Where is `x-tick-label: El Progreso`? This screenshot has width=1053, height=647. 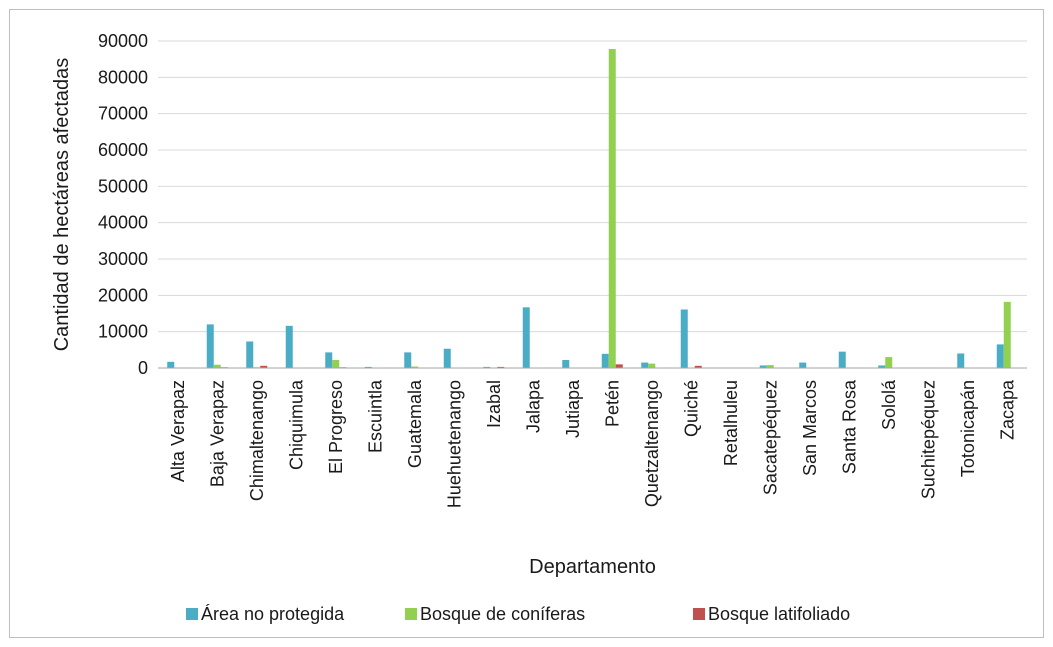 x-tick-label: El Progreso is located at coordinates (336, 427).